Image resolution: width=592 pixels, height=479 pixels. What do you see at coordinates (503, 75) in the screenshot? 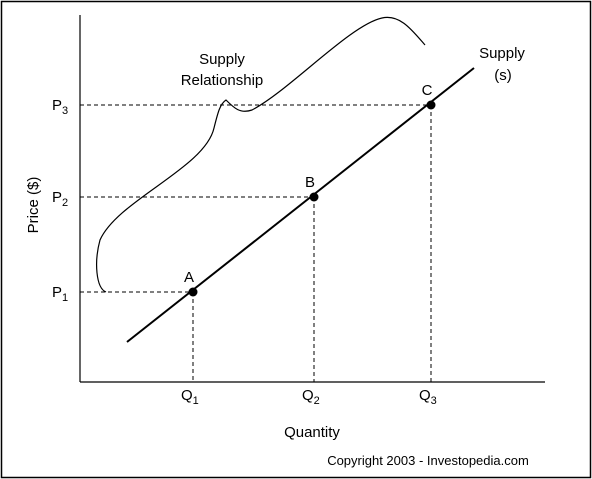
I see `curve-label: (s)` at bounding box center [503, 75].